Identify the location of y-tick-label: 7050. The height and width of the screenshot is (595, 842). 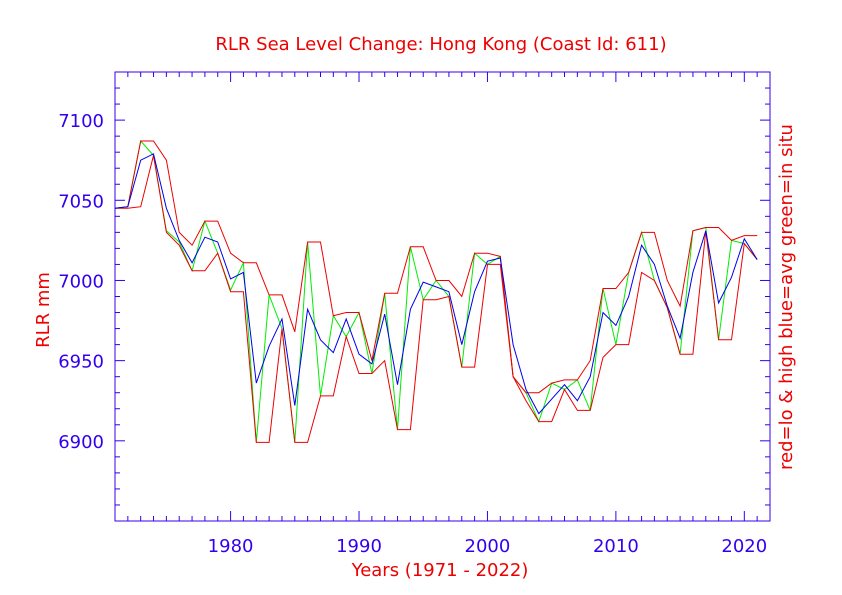
(81, 201).